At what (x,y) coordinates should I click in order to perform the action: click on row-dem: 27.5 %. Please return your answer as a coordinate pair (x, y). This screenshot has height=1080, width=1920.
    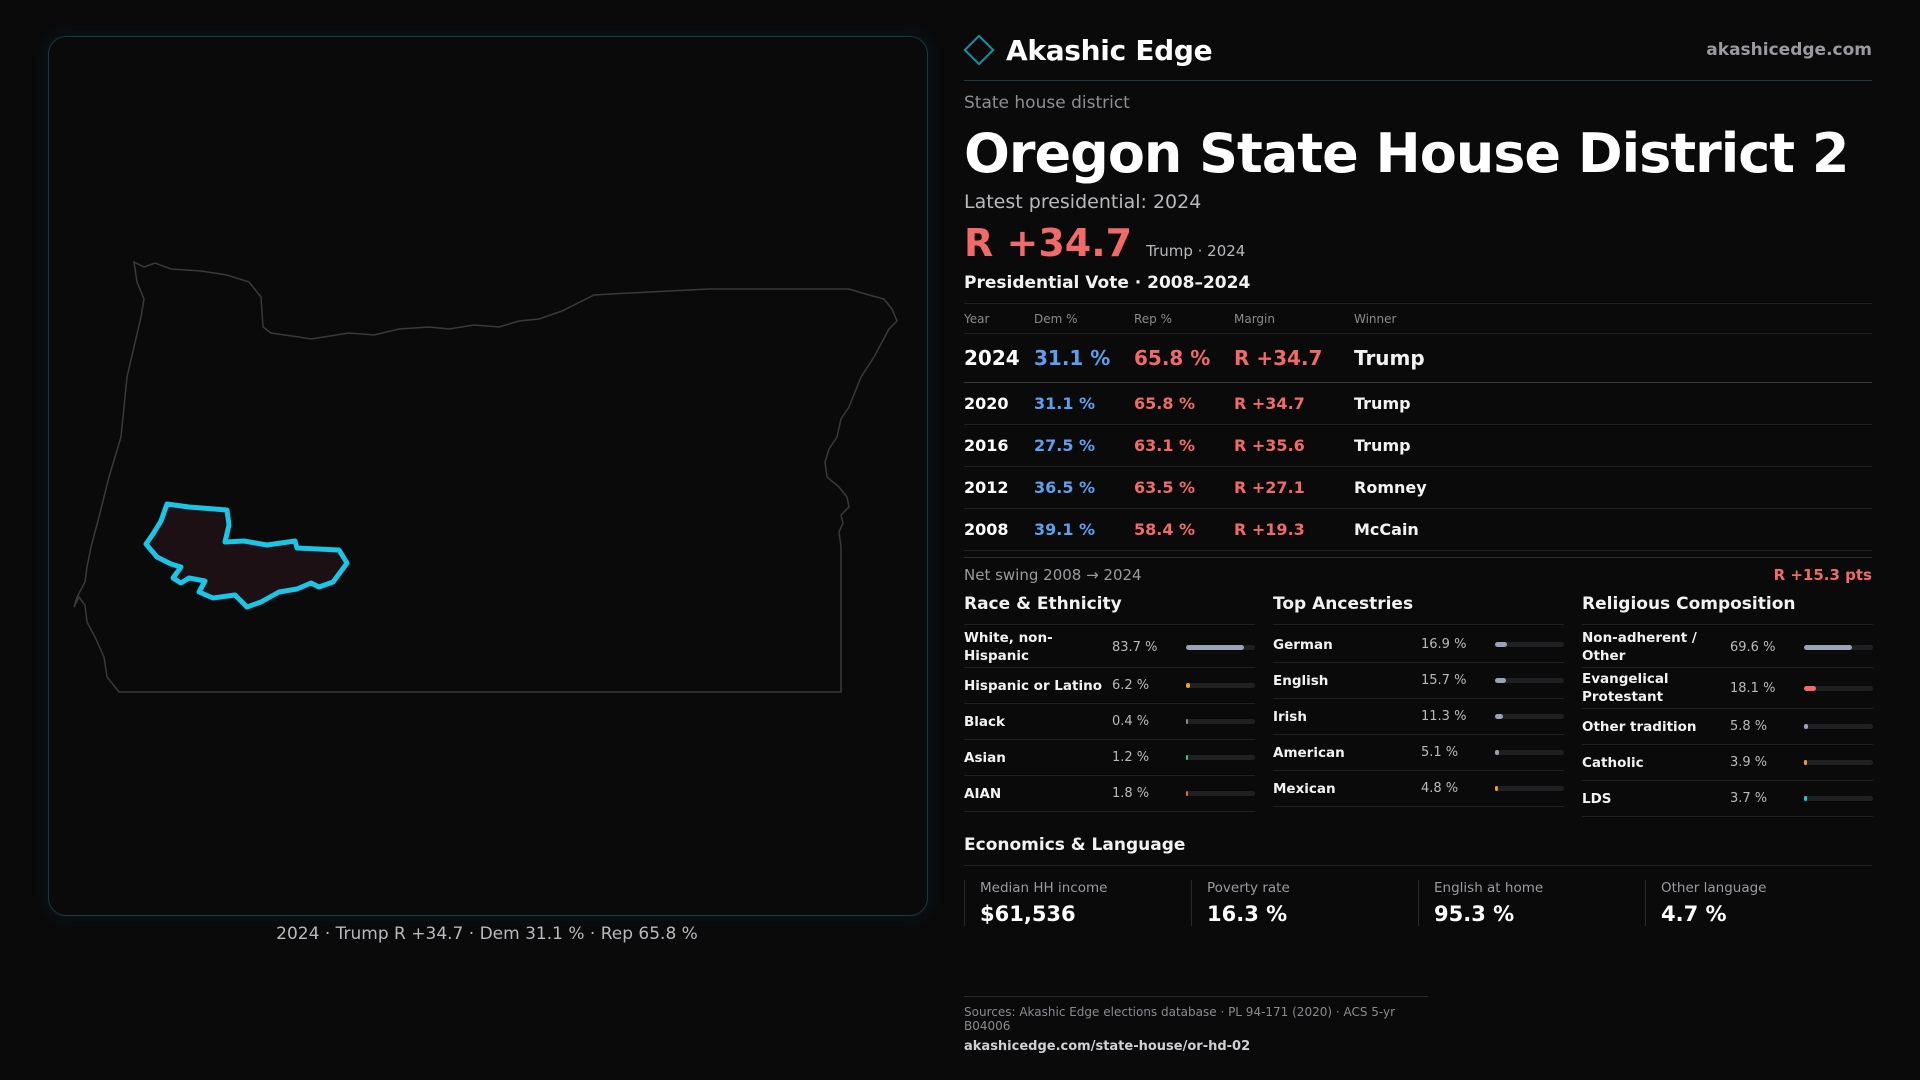
    Looking at the image, I should click on (1084, 445).